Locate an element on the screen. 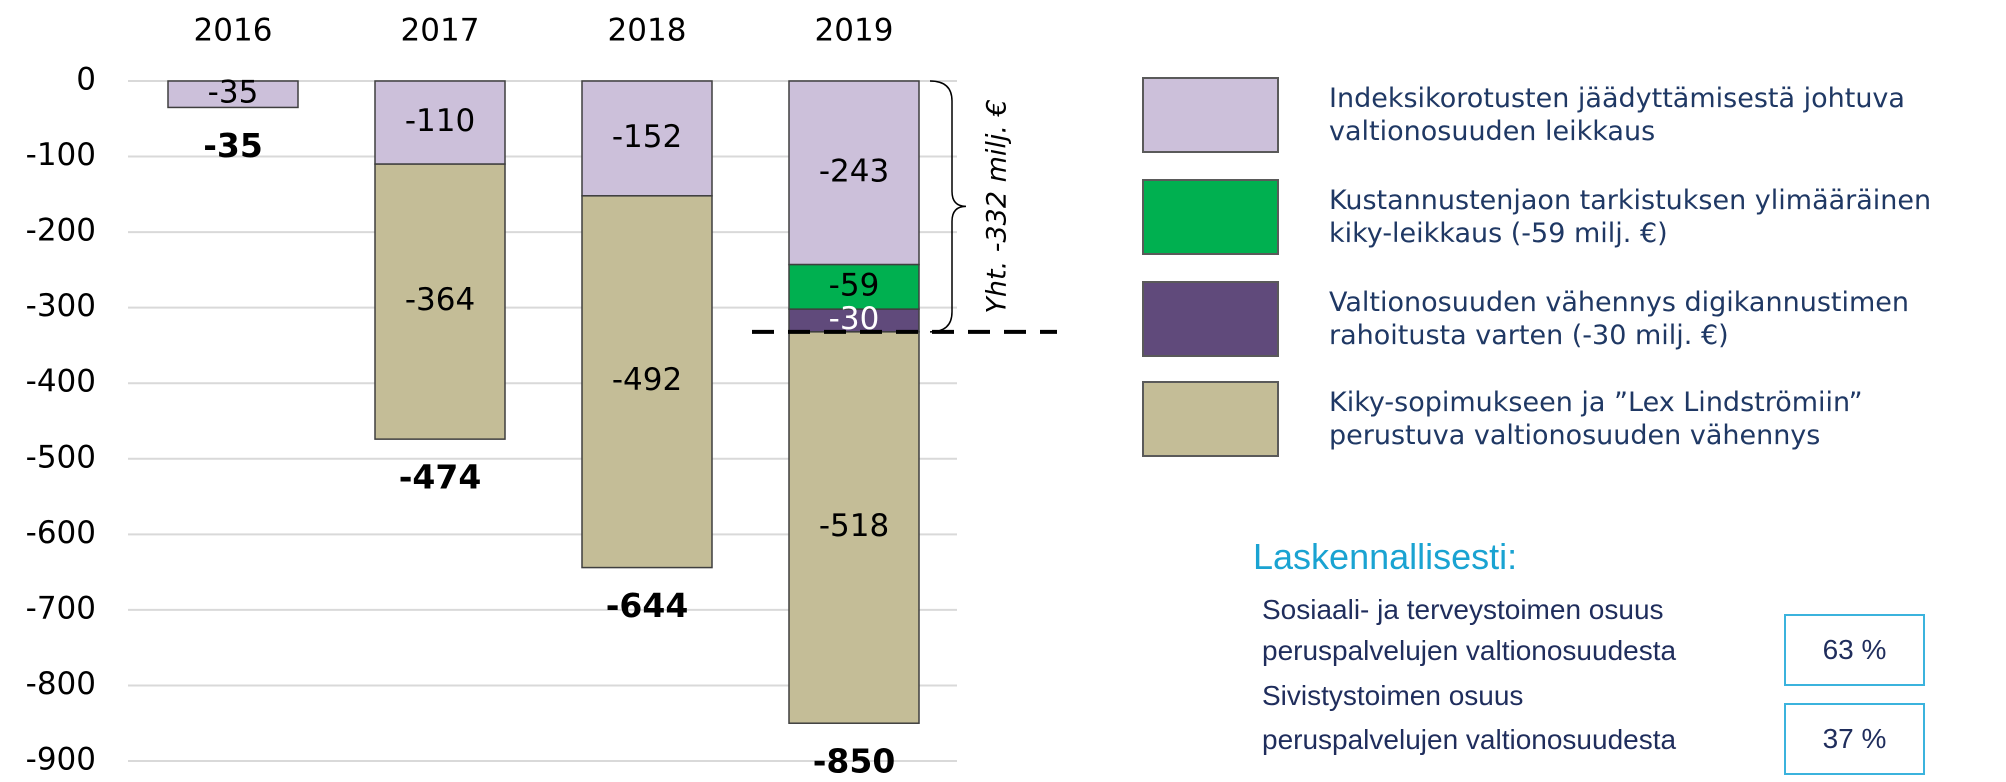 The width and height of the screenshot is (2006, 782). total-label: -35 is located at coordinates (233, 145).